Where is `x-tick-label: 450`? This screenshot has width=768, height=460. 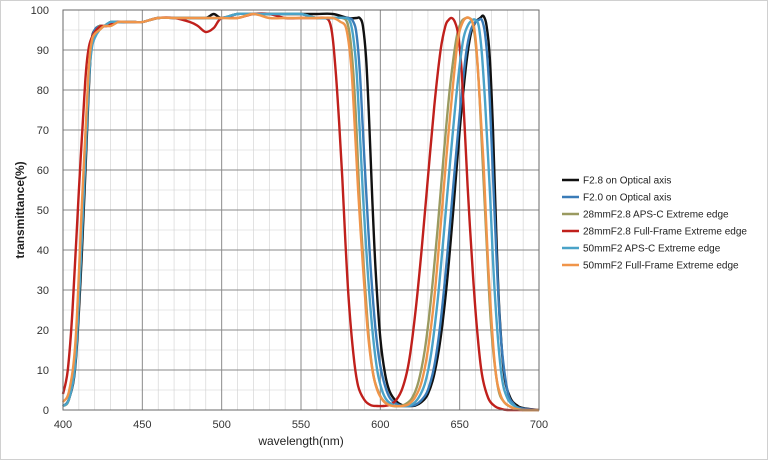 x-tick-label: 450 is located at coordinates (142, 425).